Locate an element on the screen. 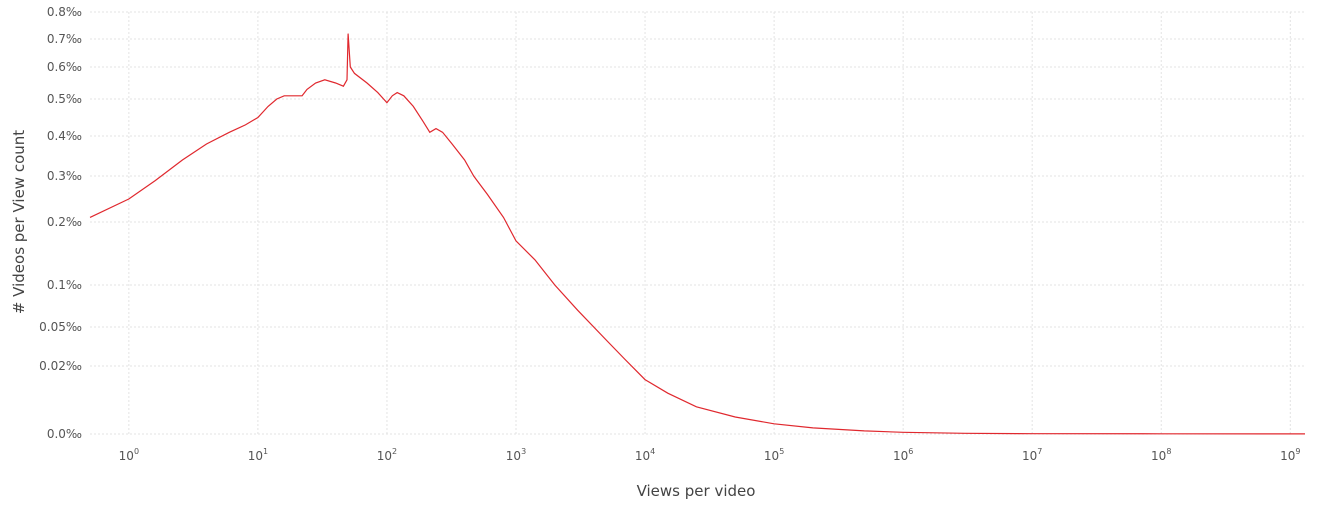  x-tick-label: 10⁹ is located at coordinates (1290, 455).